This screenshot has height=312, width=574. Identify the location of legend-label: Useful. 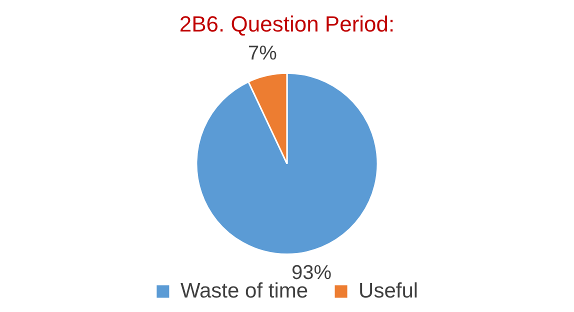
(388, 290).